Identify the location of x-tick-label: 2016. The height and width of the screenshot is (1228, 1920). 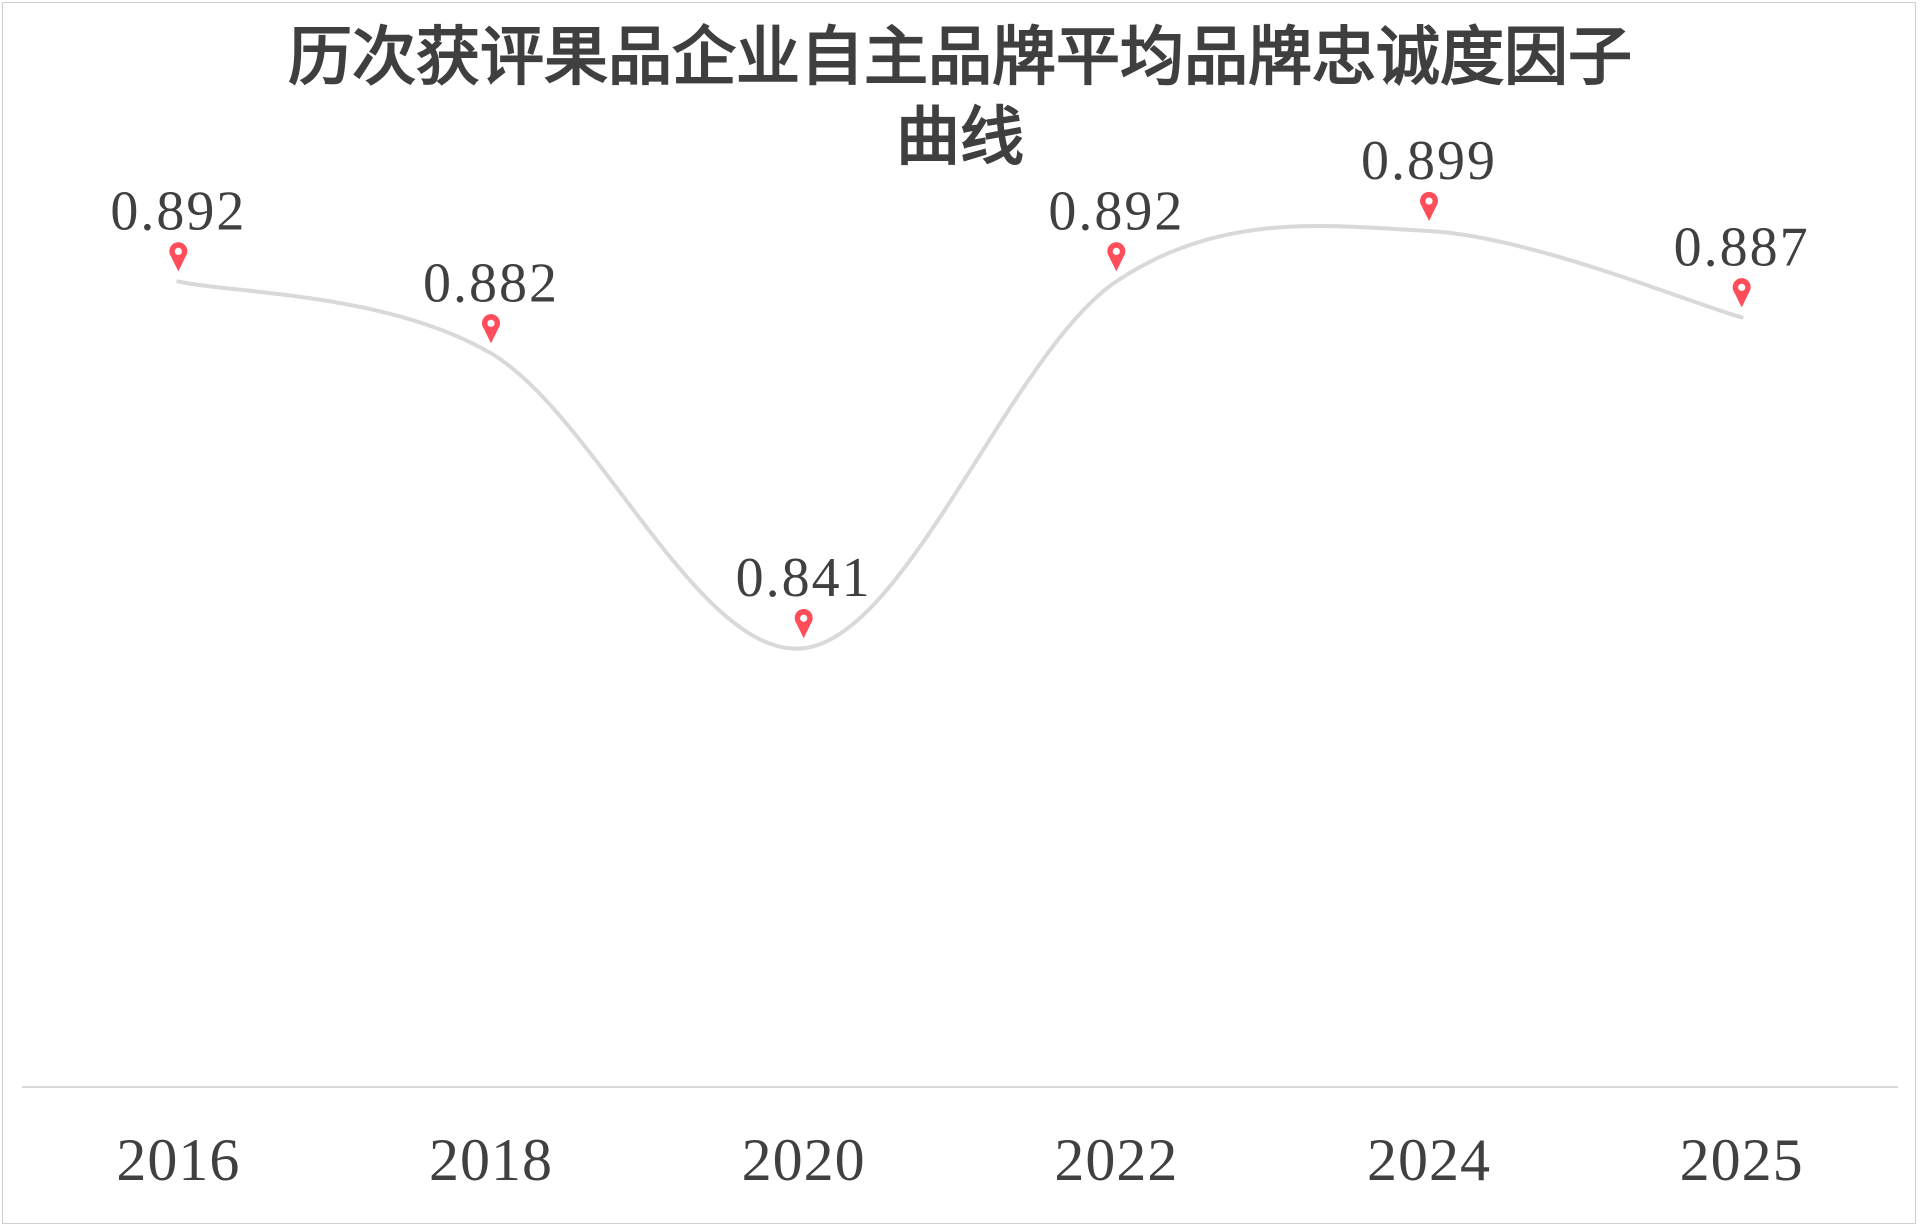
(178, 1160).